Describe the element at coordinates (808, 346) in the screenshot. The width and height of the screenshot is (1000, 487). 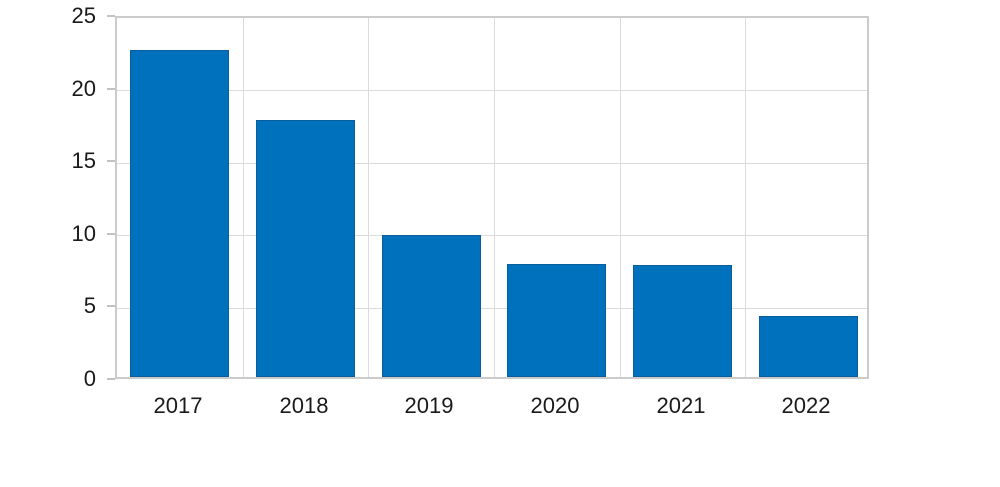
I see `bar-2022` at that location.